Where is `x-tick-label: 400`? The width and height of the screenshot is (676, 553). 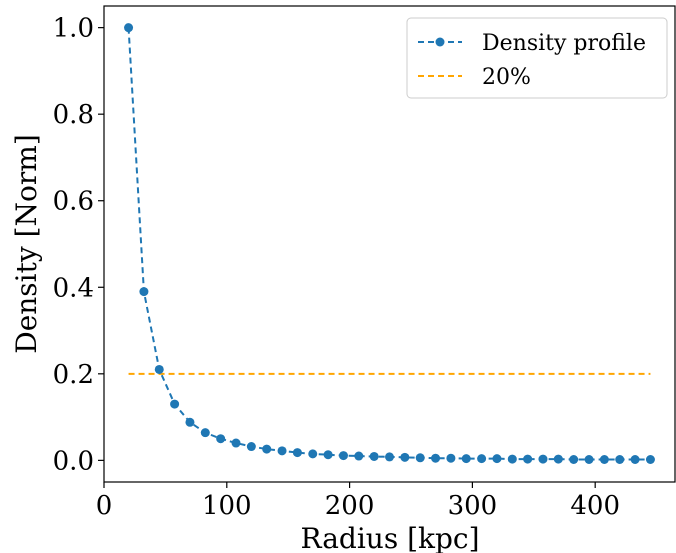 x-tick-label: 400 is located at coordinates (595, 506).